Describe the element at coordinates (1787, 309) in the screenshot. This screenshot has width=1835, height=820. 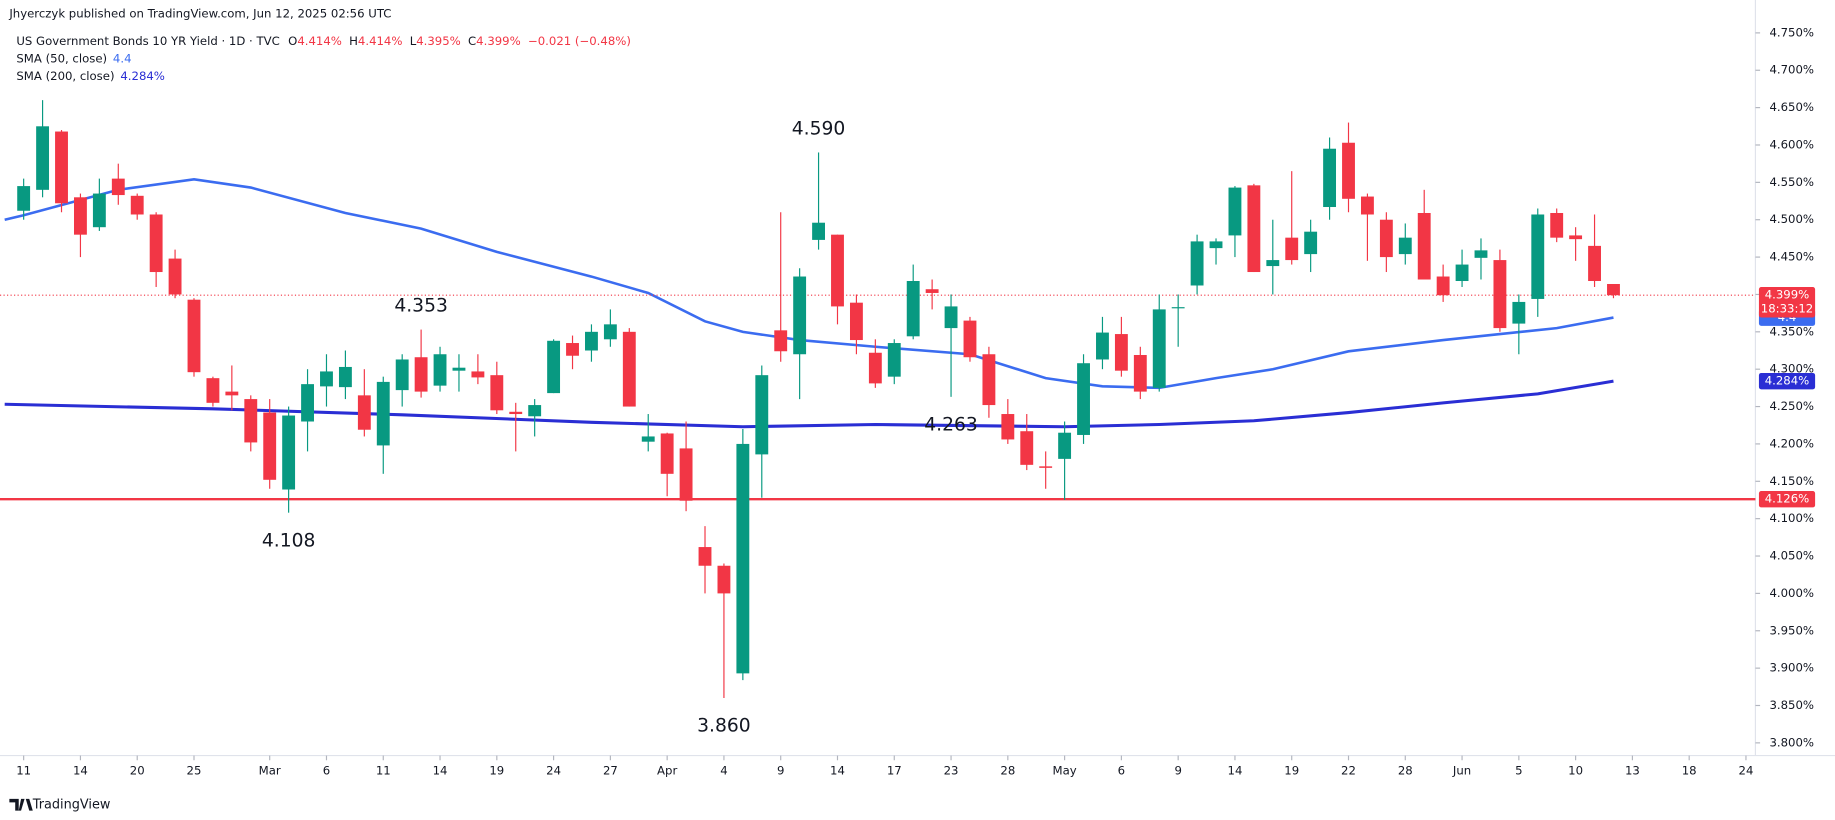
I see `last-price-countdown: 18:33:12` at that location.